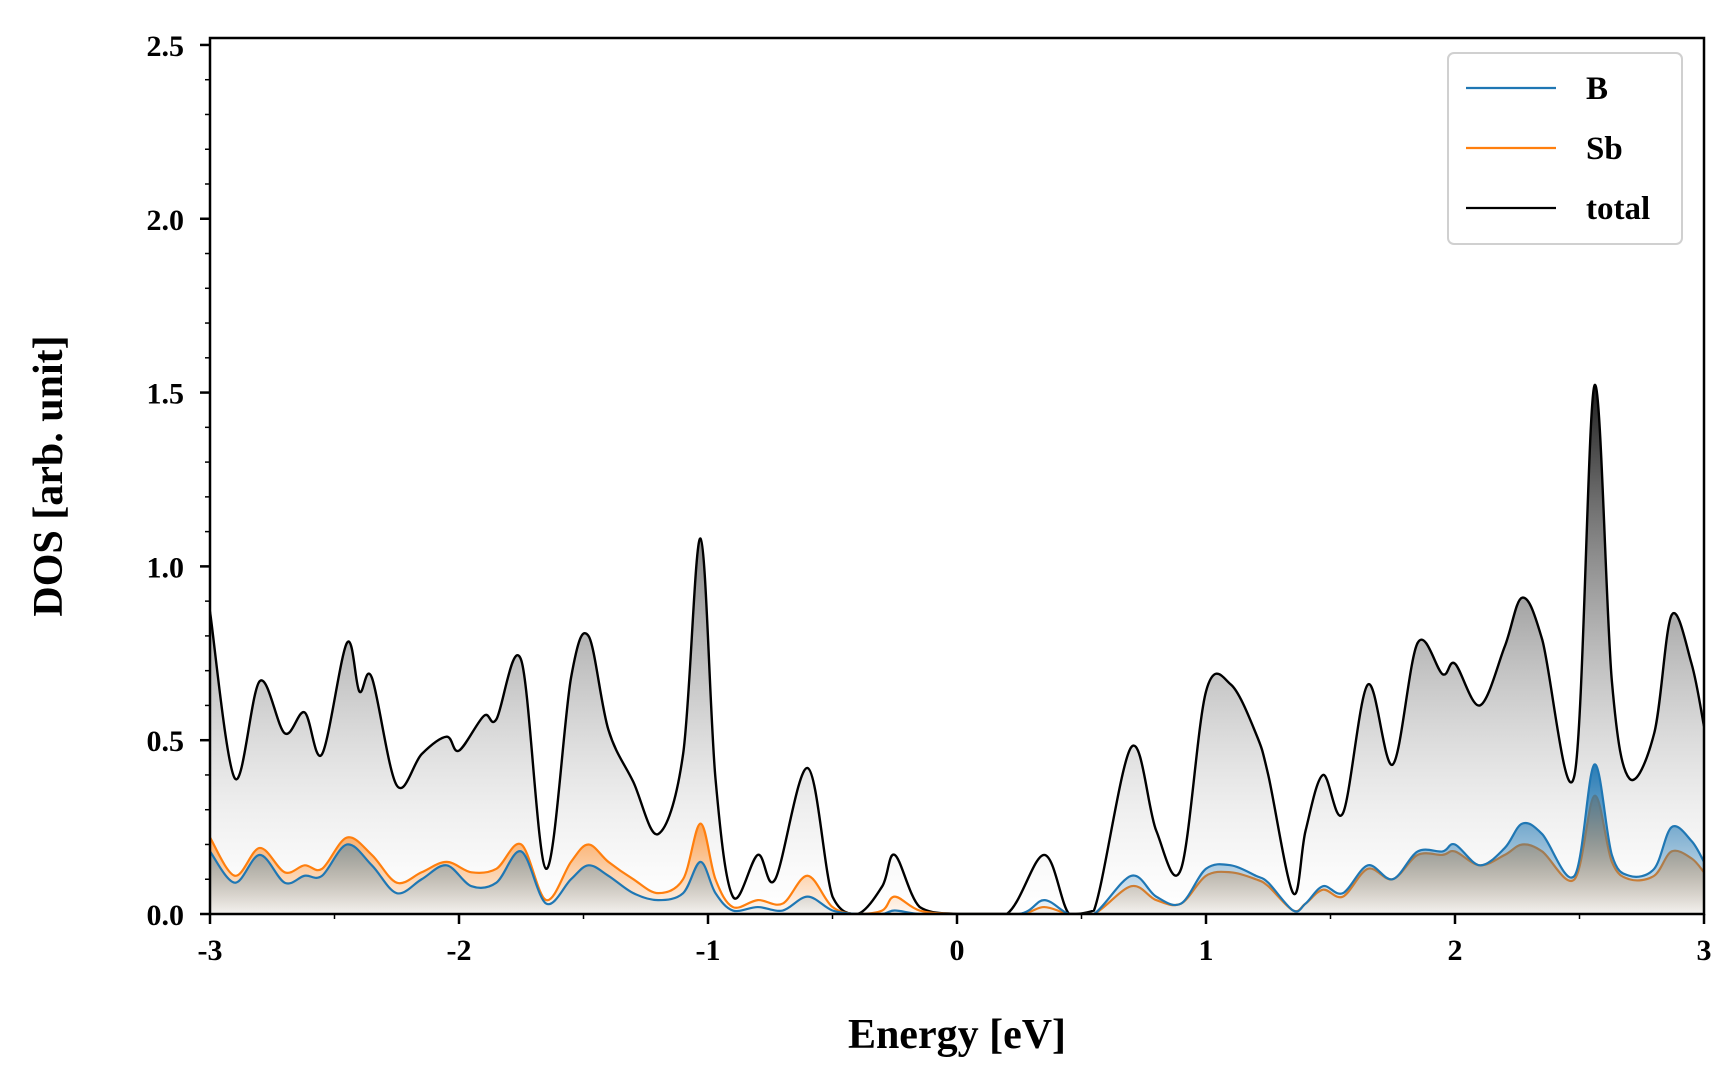  What do you see at coordinates (957, 950) in the screenshot?
I see `x-tick-label: 0` at bounding box center [957, 950].